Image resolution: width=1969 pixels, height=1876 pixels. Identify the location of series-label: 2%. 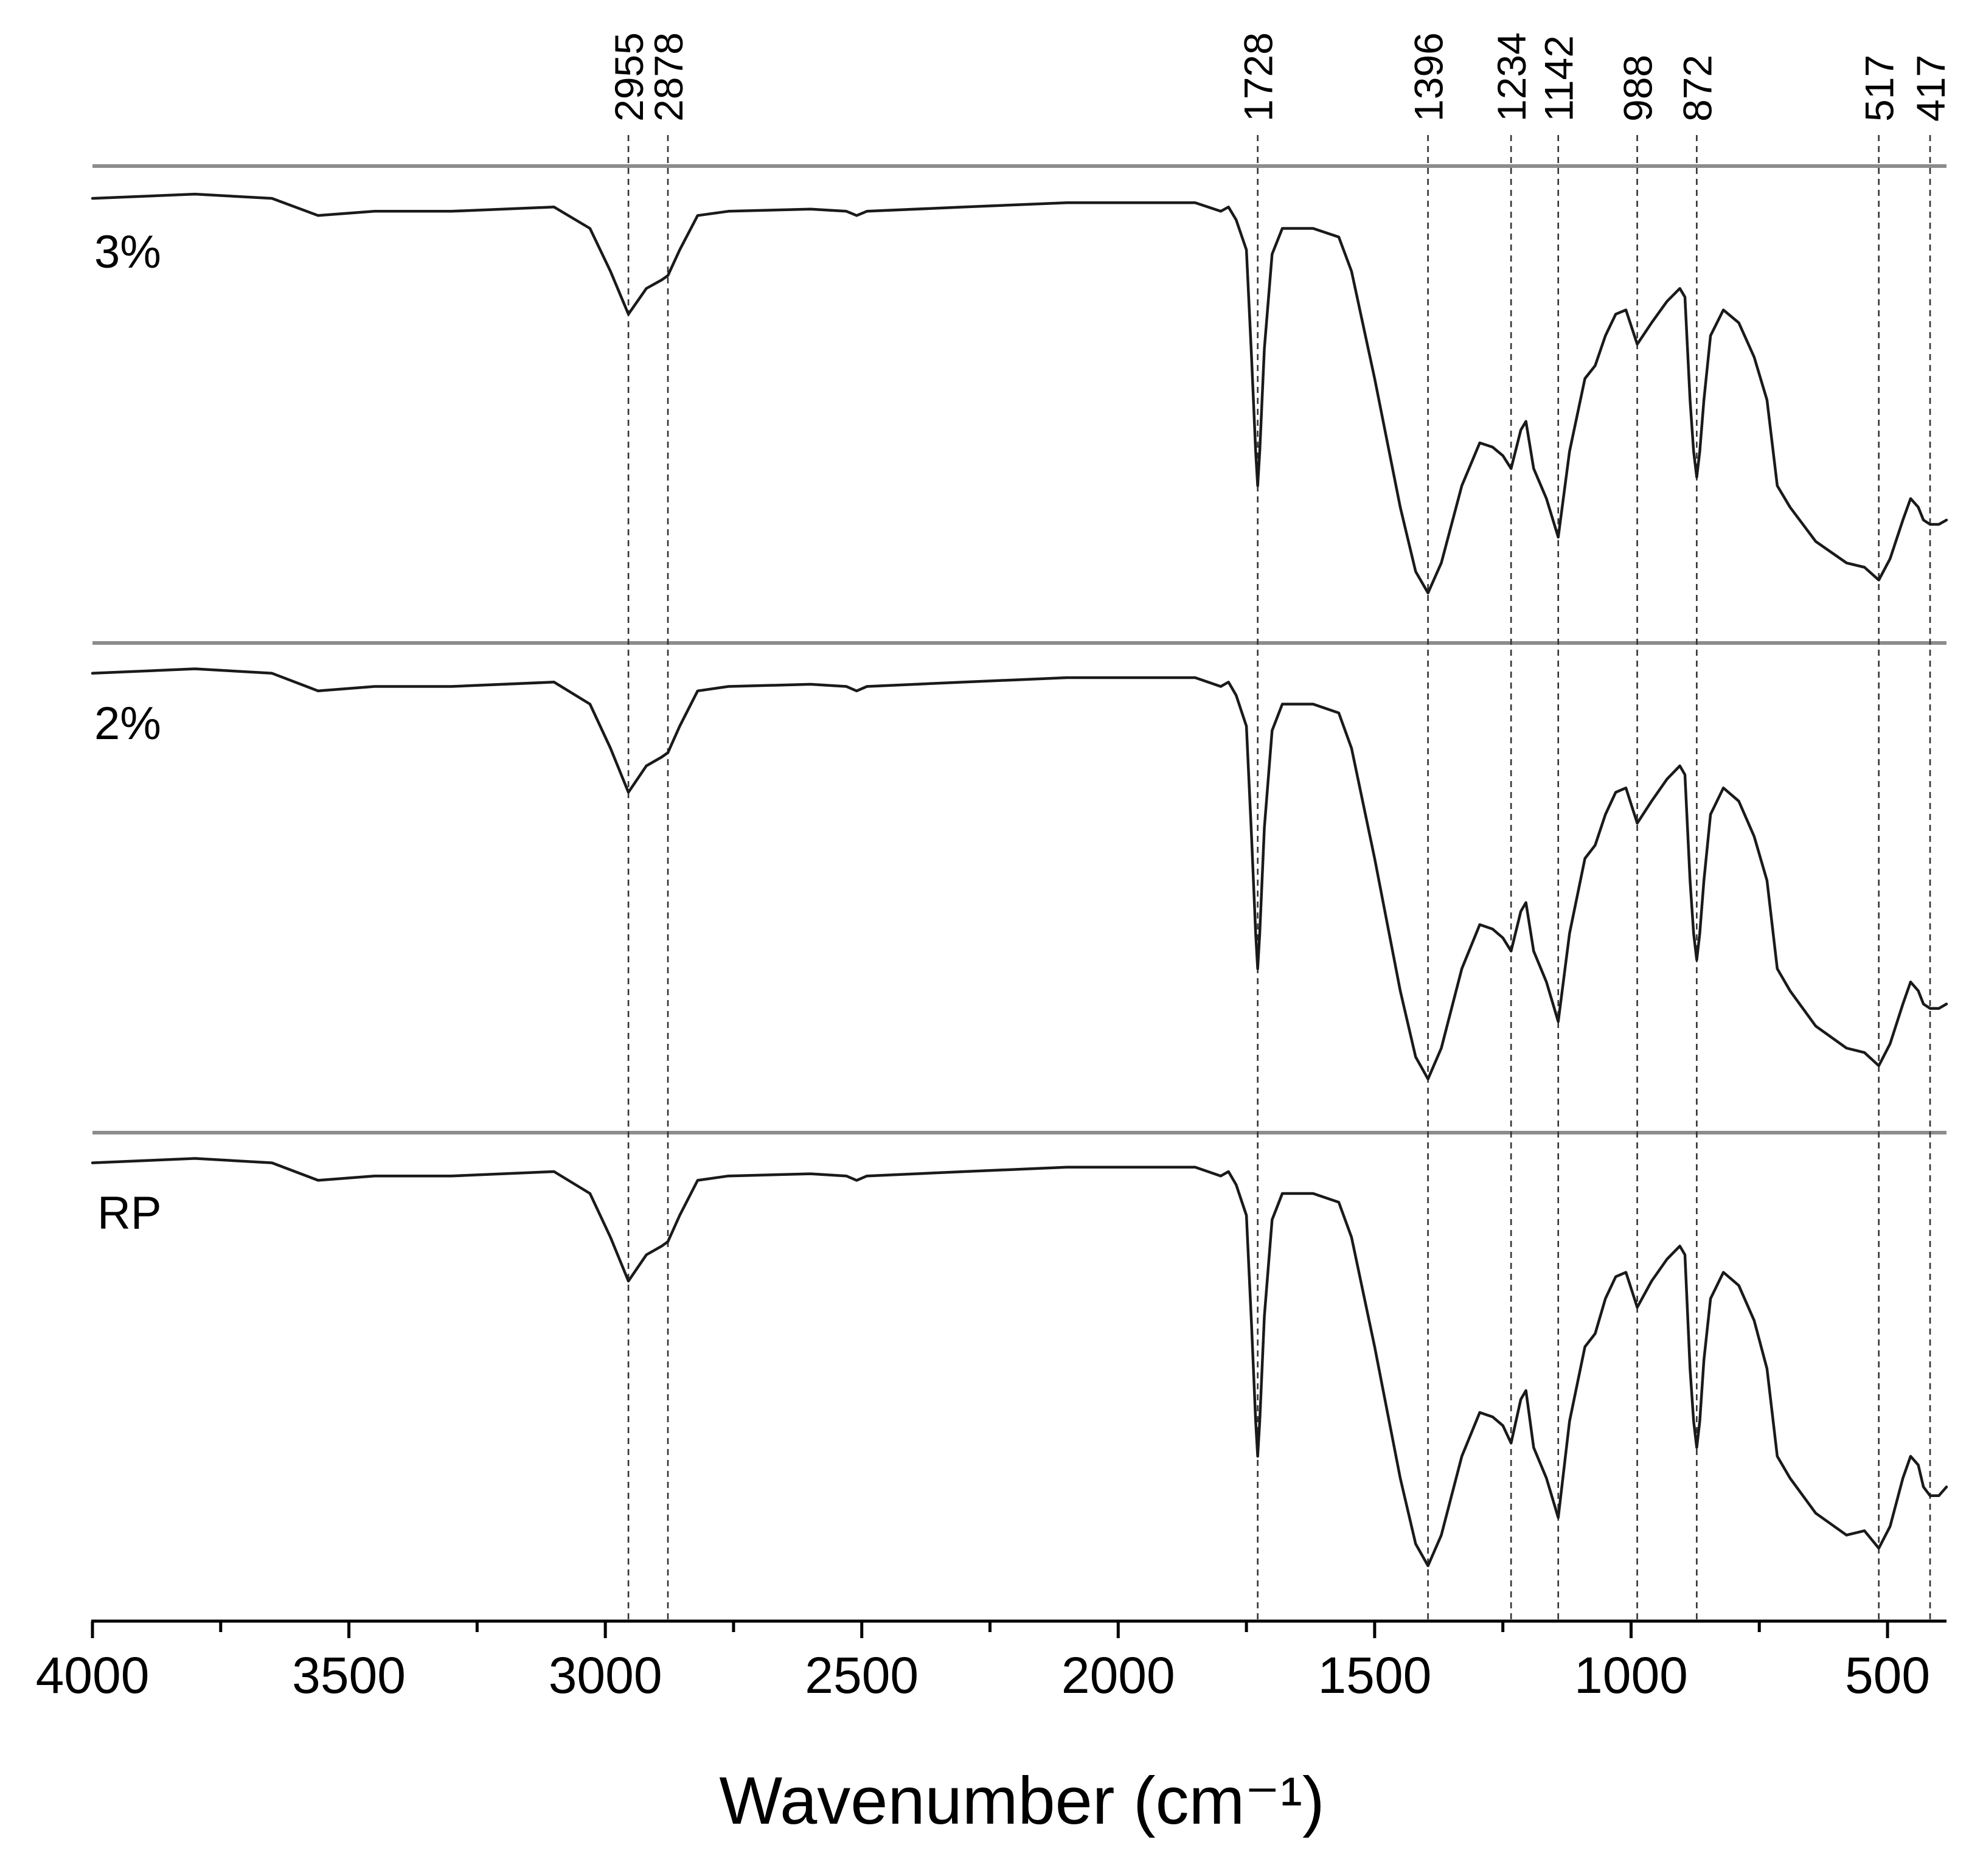
(127, 723).